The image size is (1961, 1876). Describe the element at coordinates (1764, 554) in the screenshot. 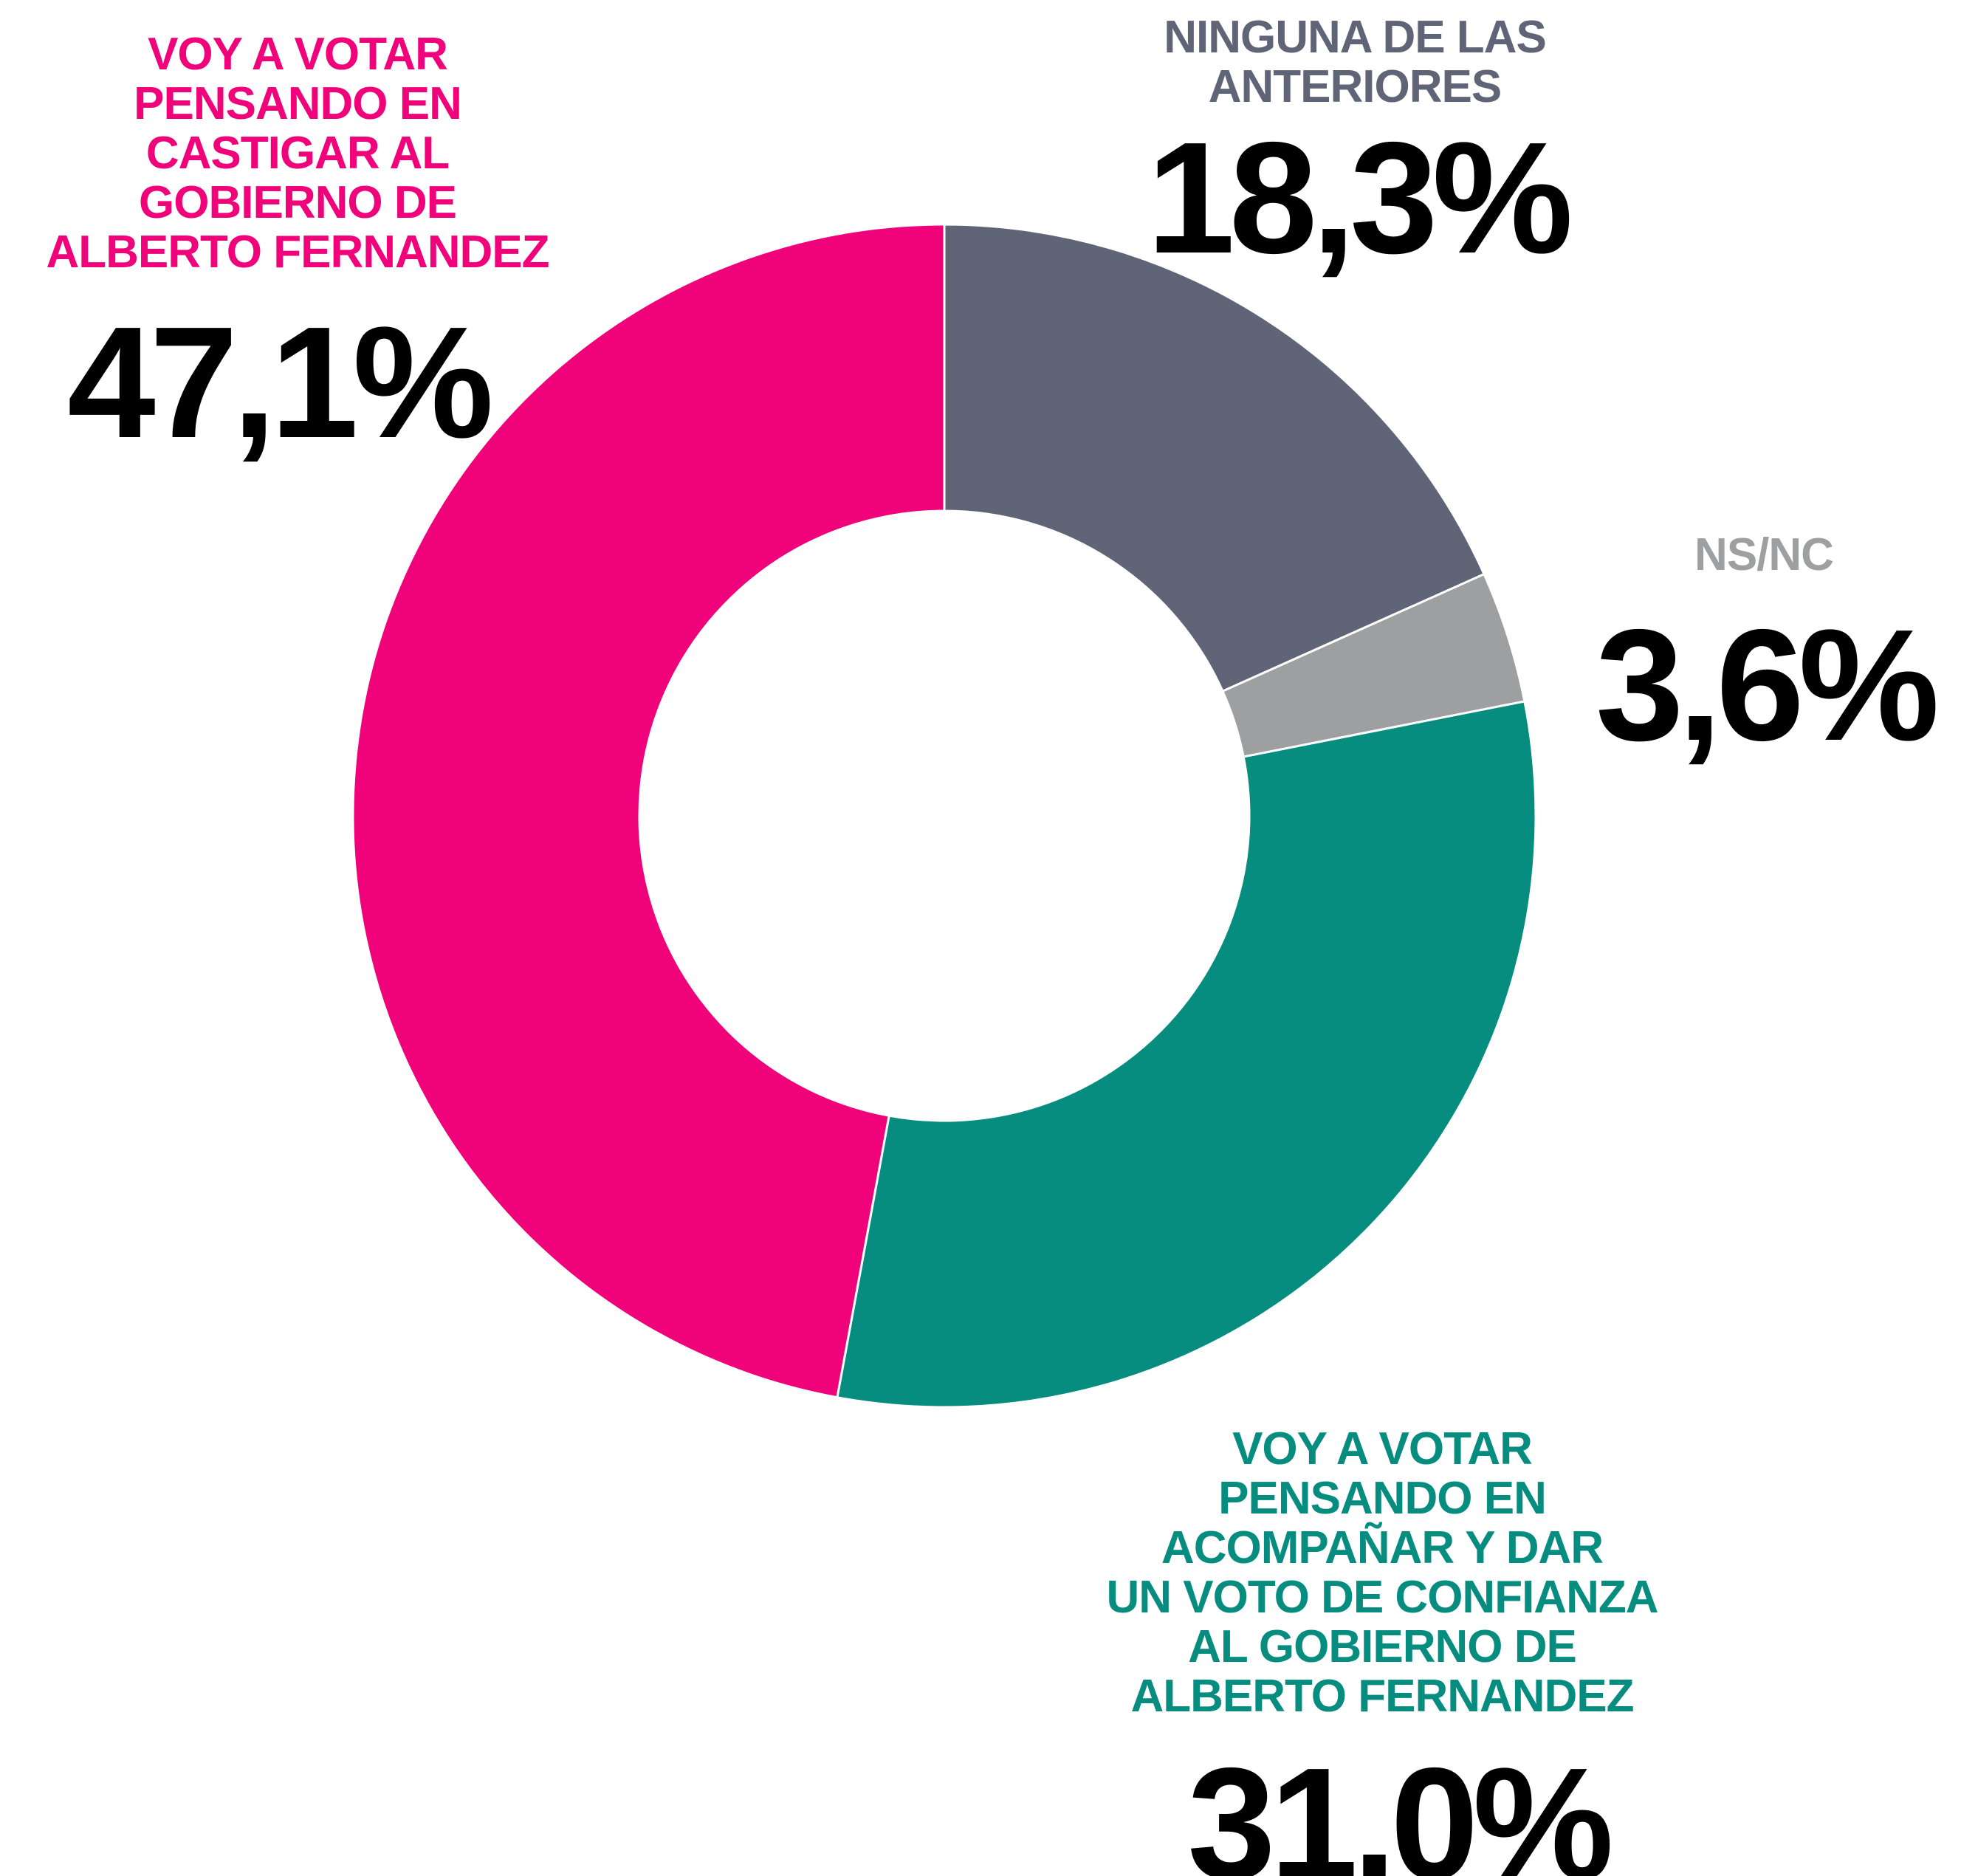

I see `slice-label: NS/NC` at that location.